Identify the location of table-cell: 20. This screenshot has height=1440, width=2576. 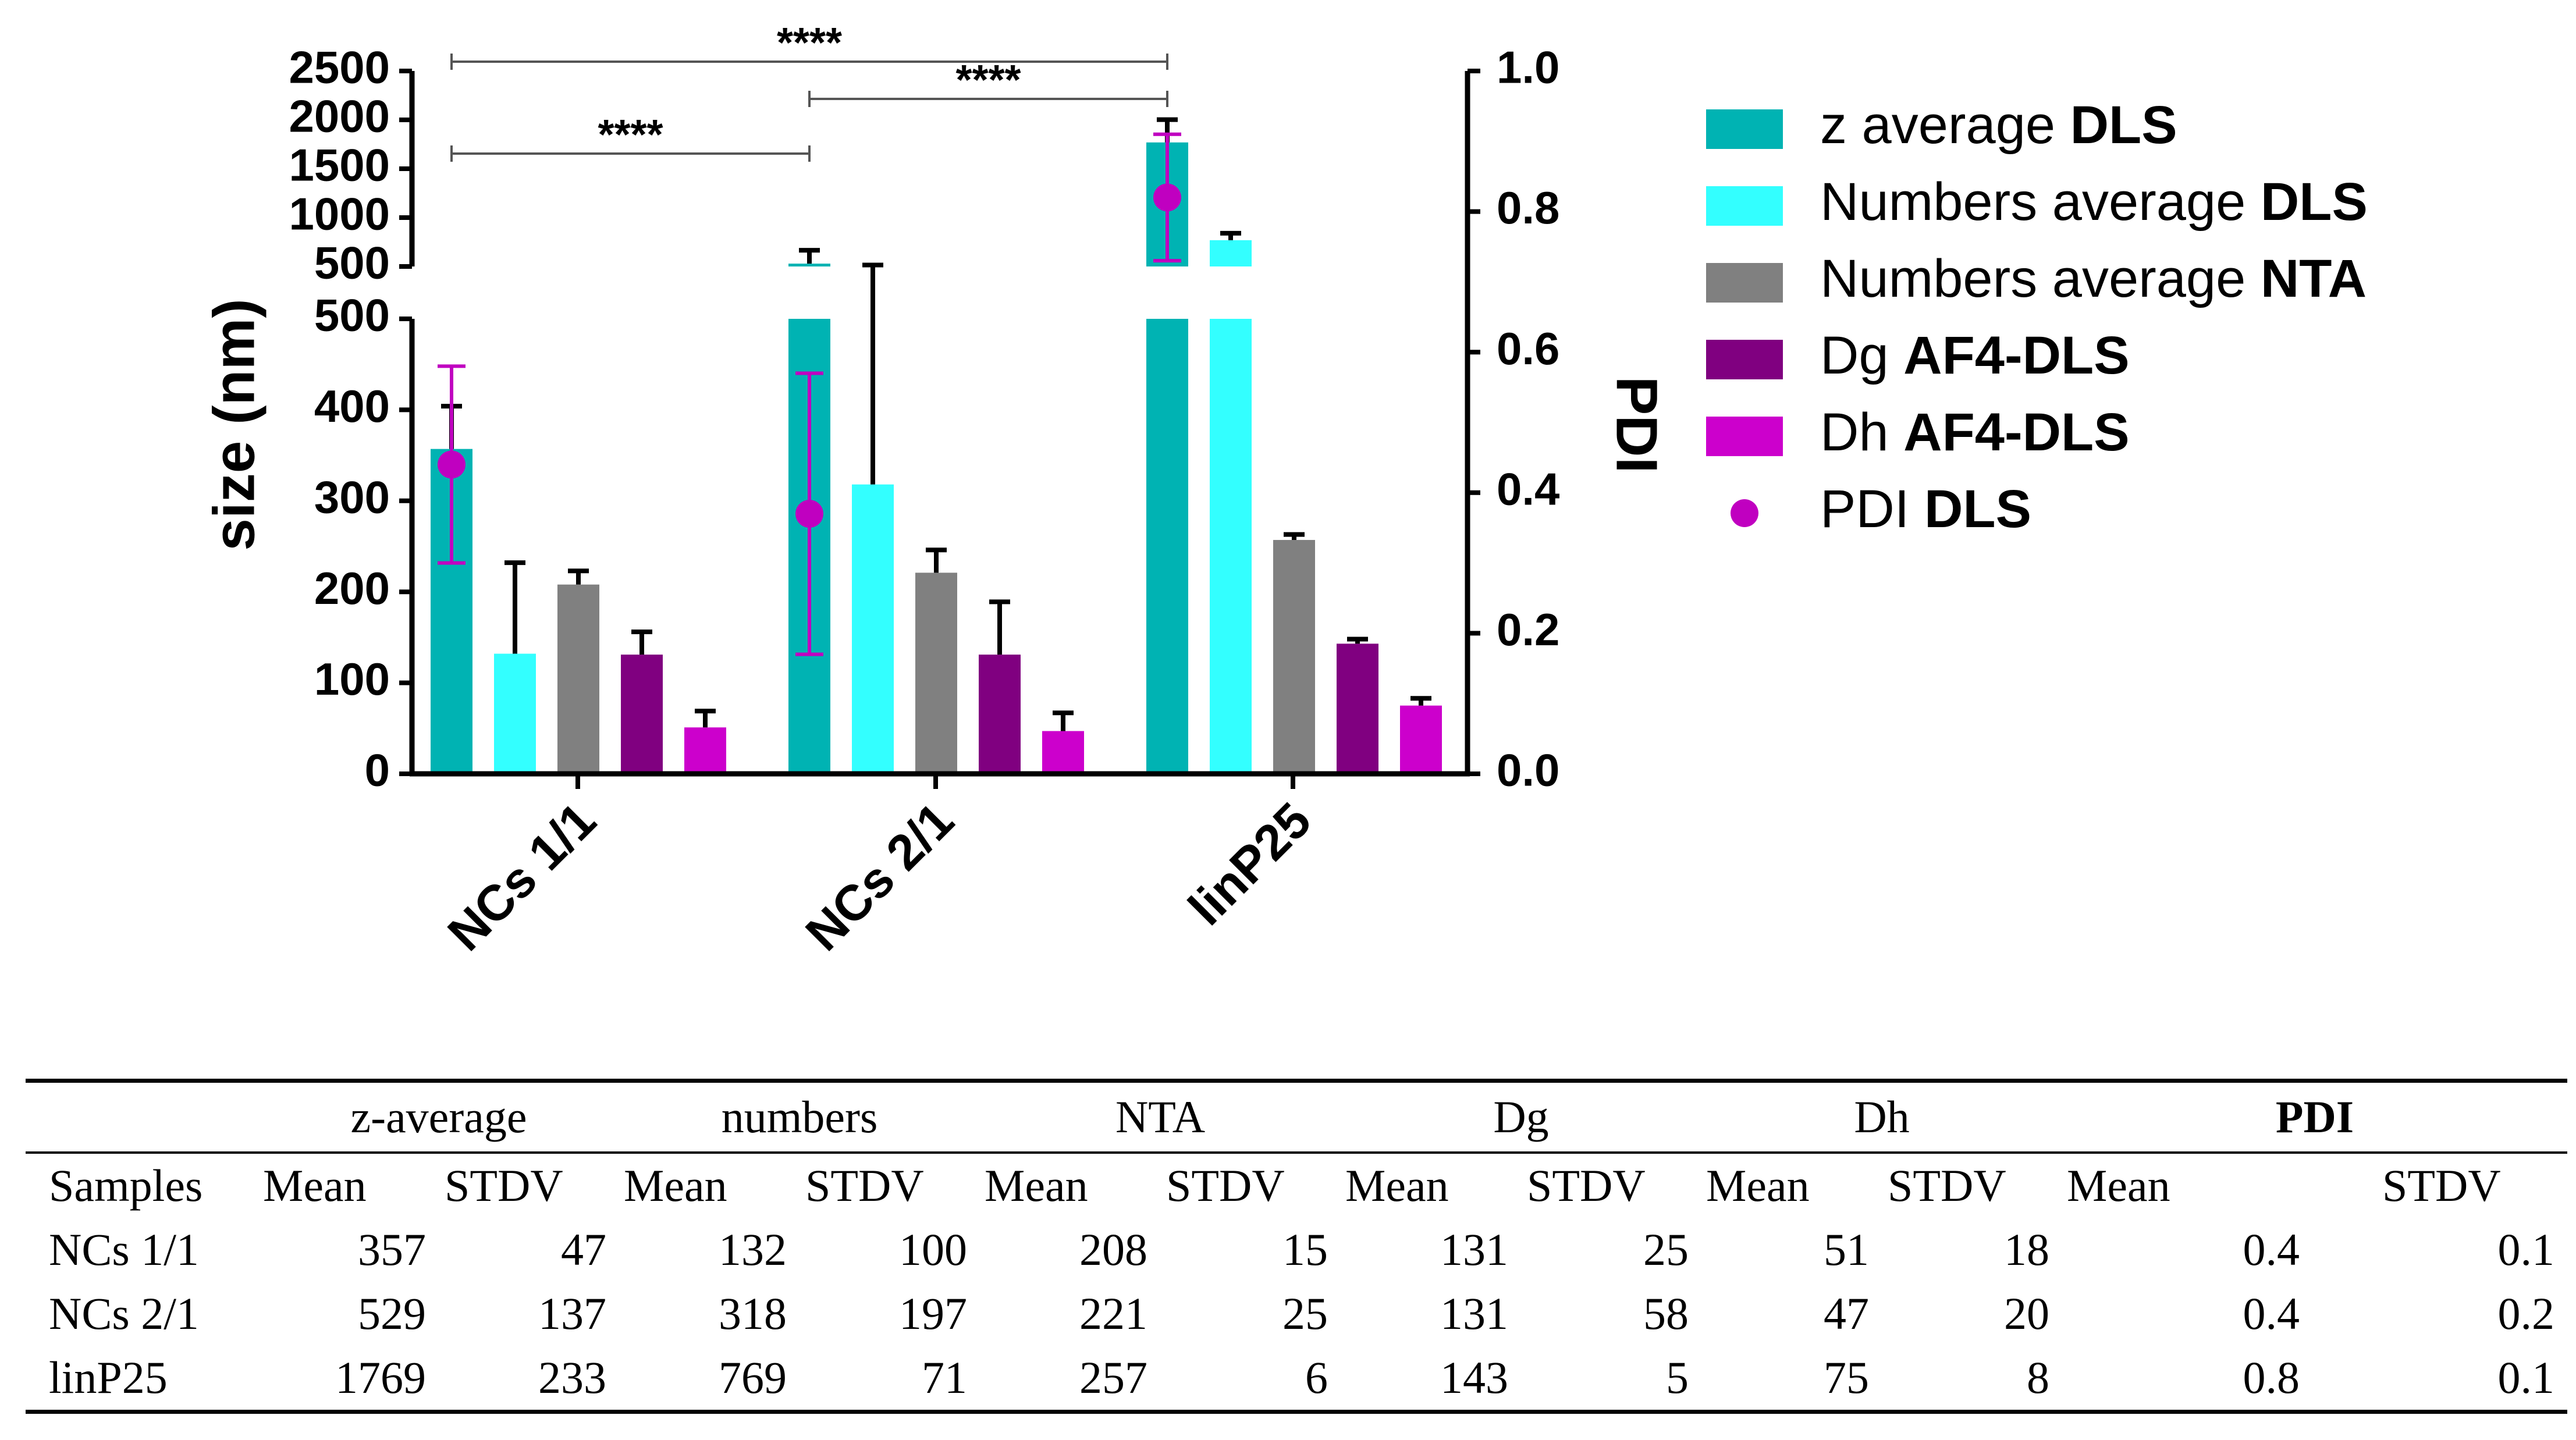
(2026, 1313).